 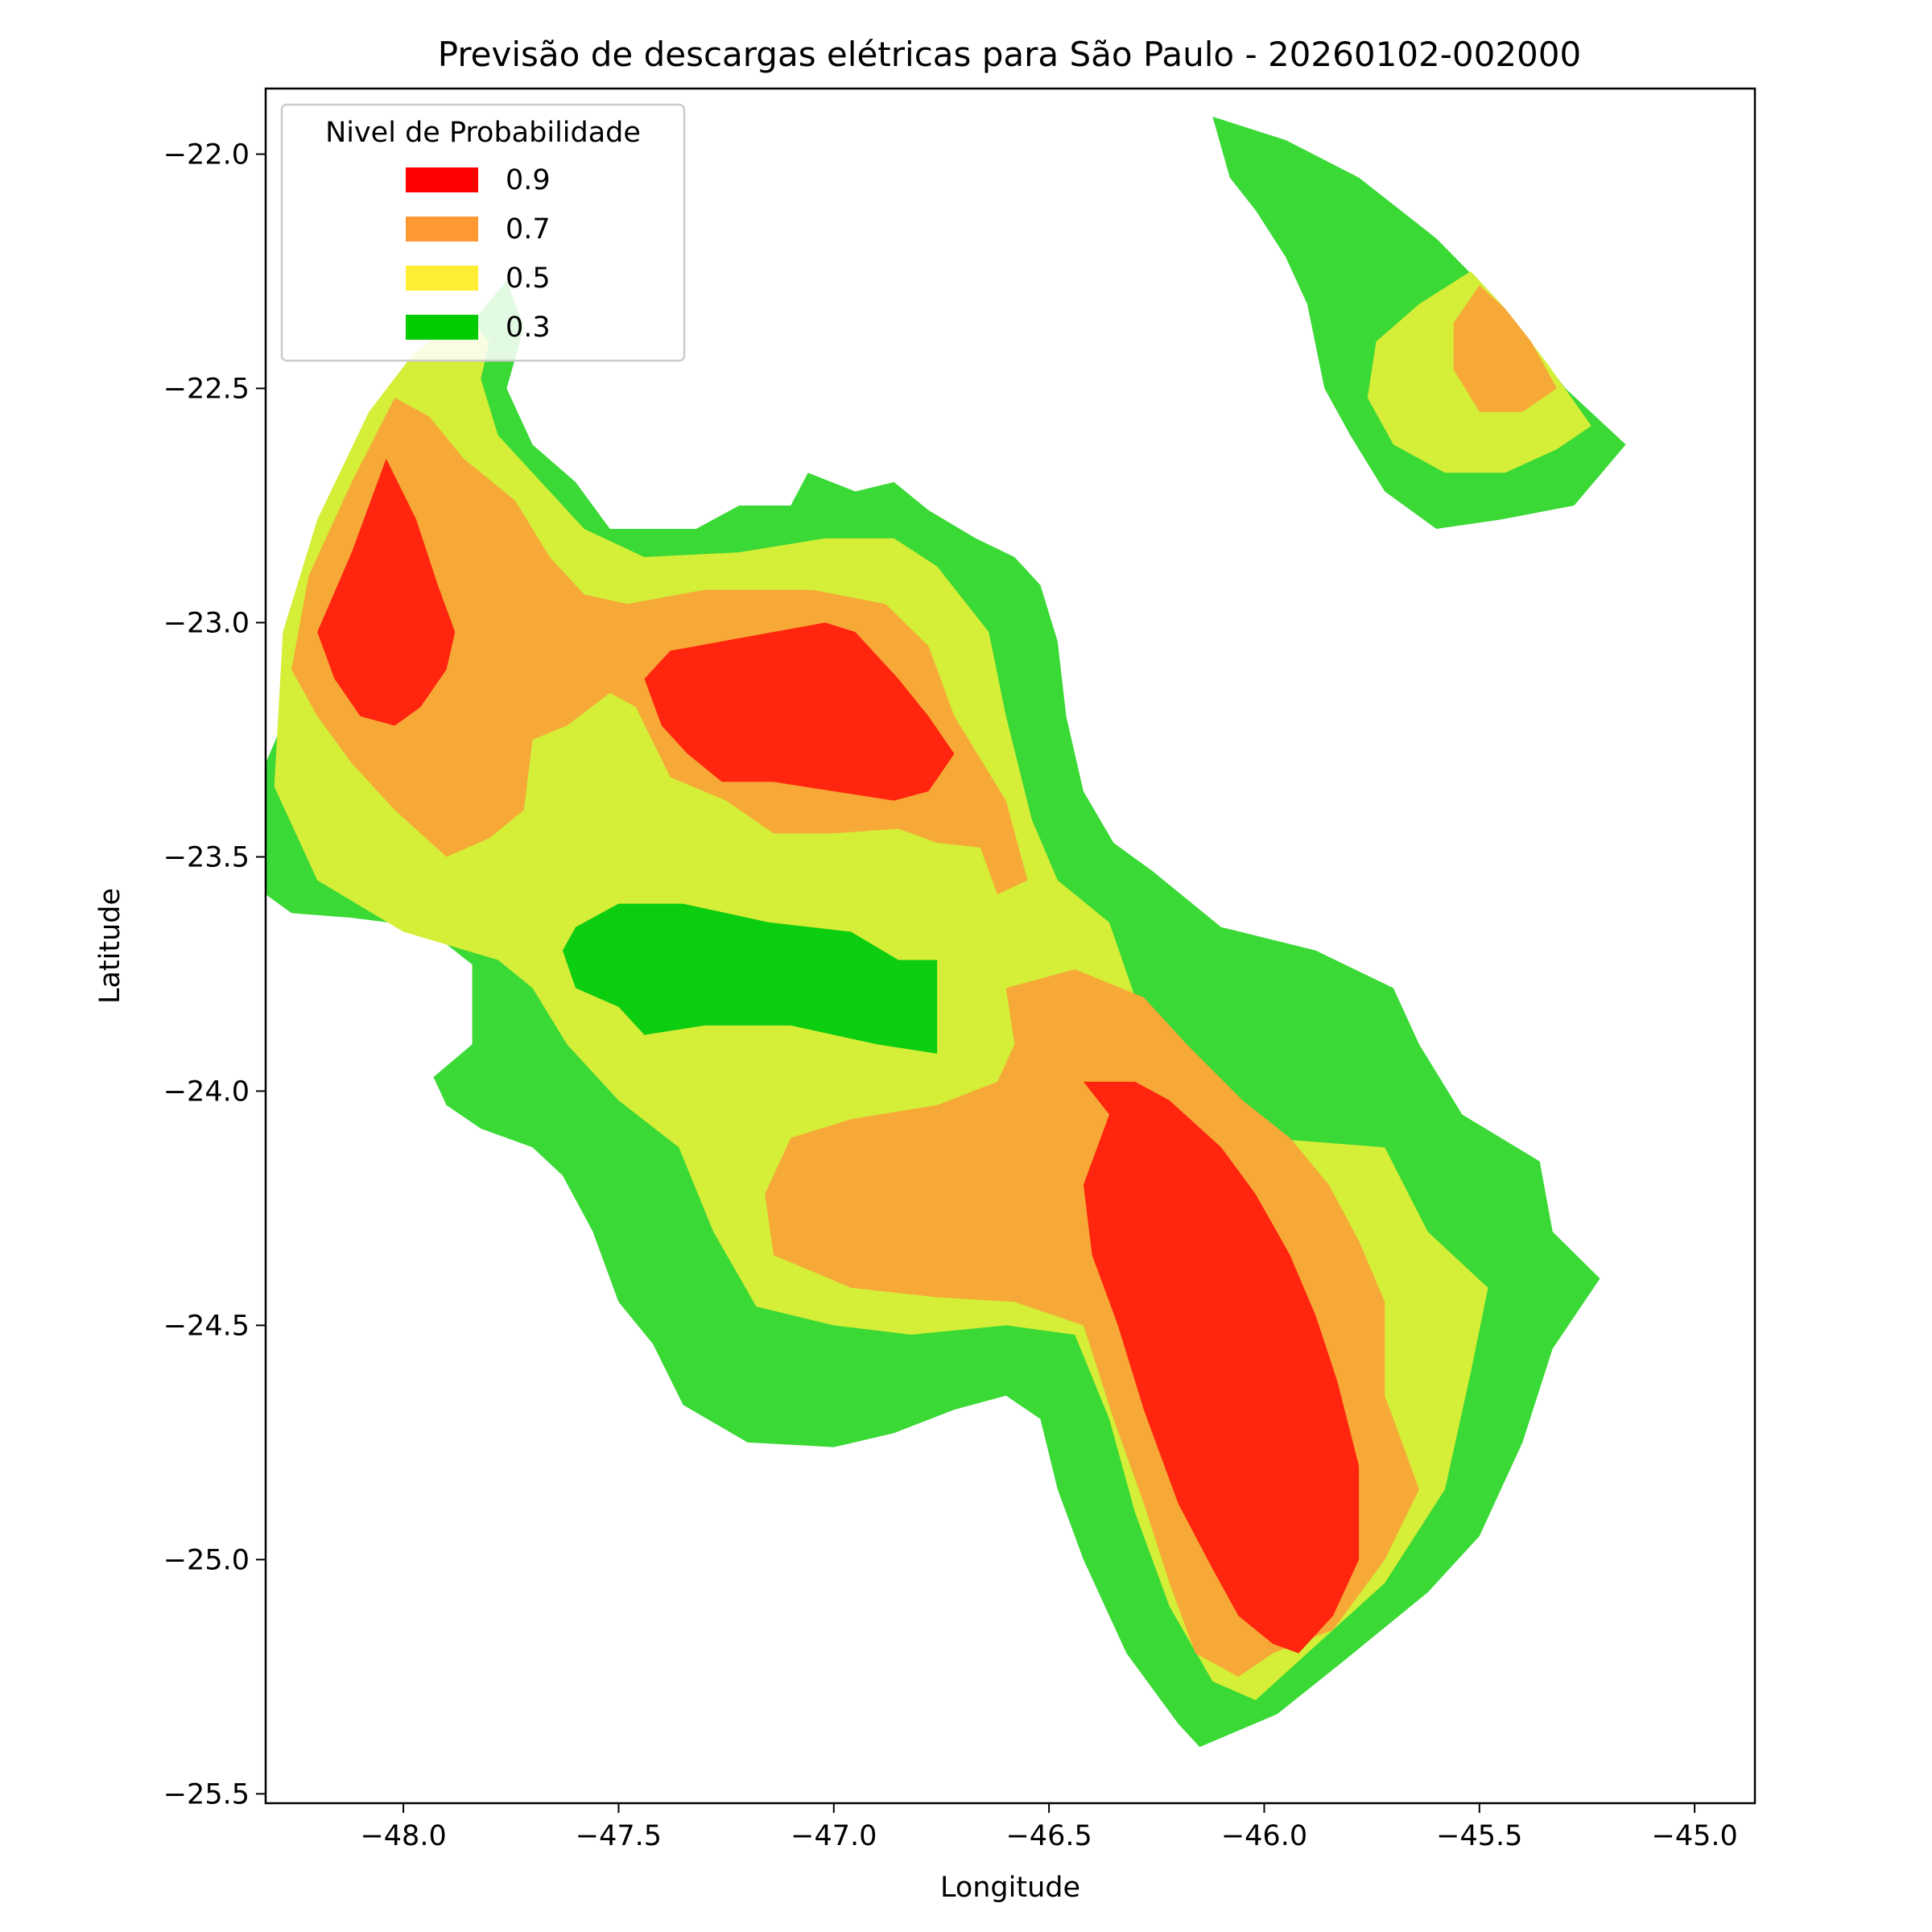 I want to click on legend-box, so click(x=483, y=232).